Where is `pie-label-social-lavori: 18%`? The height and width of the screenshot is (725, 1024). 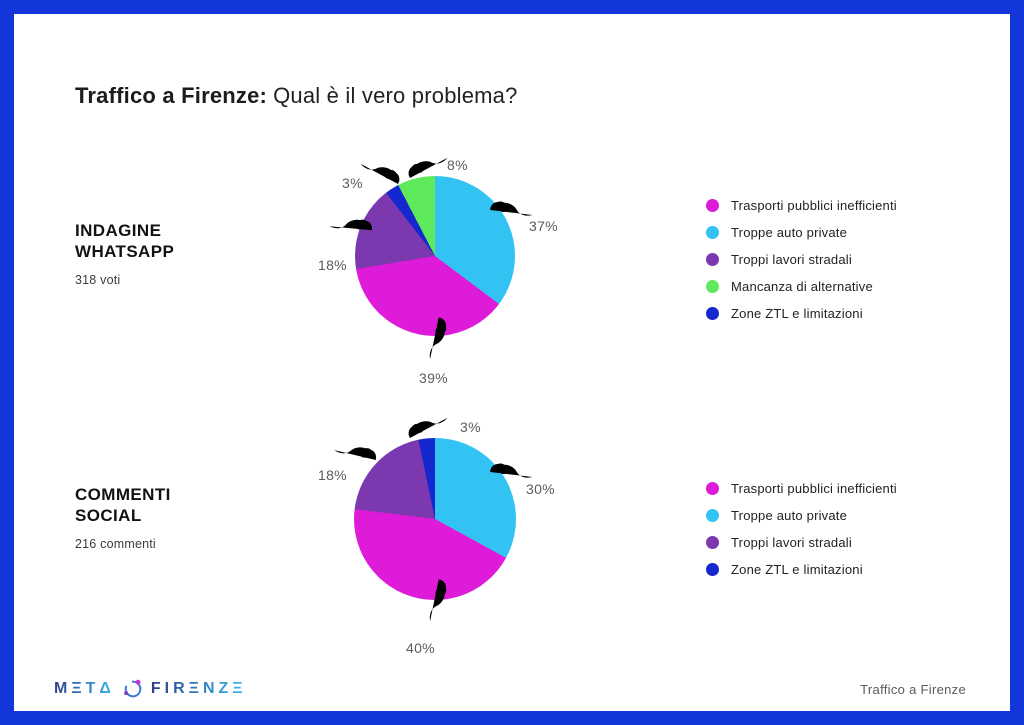
pie-label-social-lavori: 18% is located at coordinates (332, 475).